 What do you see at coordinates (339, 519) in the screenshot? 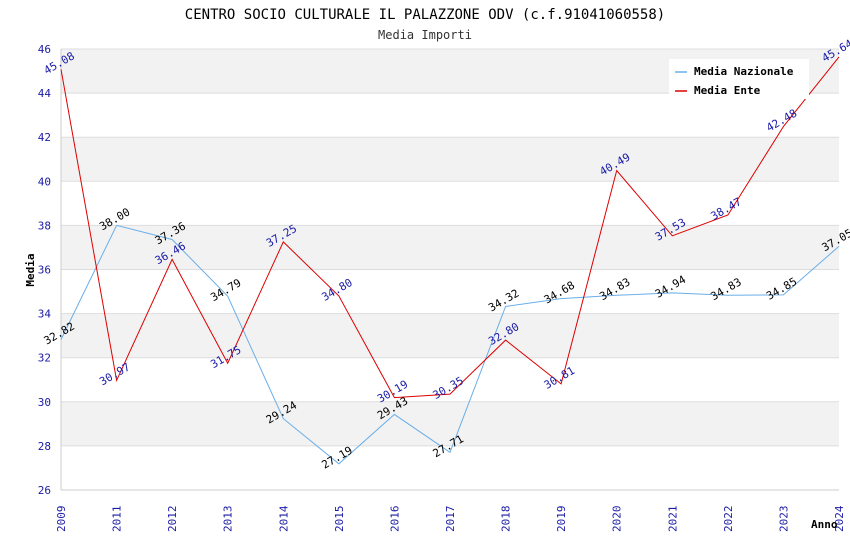
I see `x-tick-2015: 2015` at bounding box center [339, 519].